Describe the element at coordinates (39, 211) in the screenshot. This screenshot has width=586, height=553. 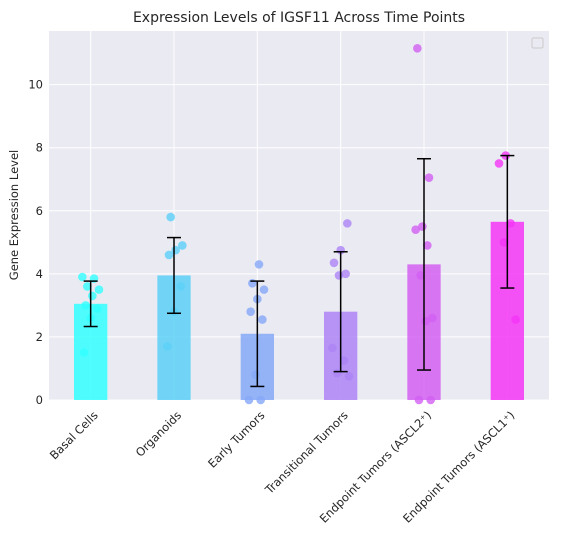
I see `y-tick-label: 6` at that location.